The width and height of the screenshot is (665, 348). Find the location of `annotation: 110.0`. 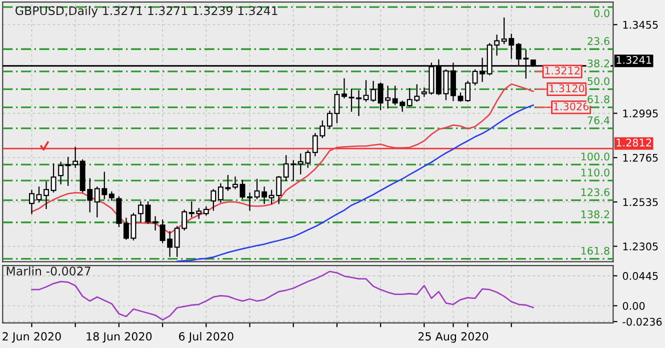

annotation: 110.0 is located at coordinates (595, 172).